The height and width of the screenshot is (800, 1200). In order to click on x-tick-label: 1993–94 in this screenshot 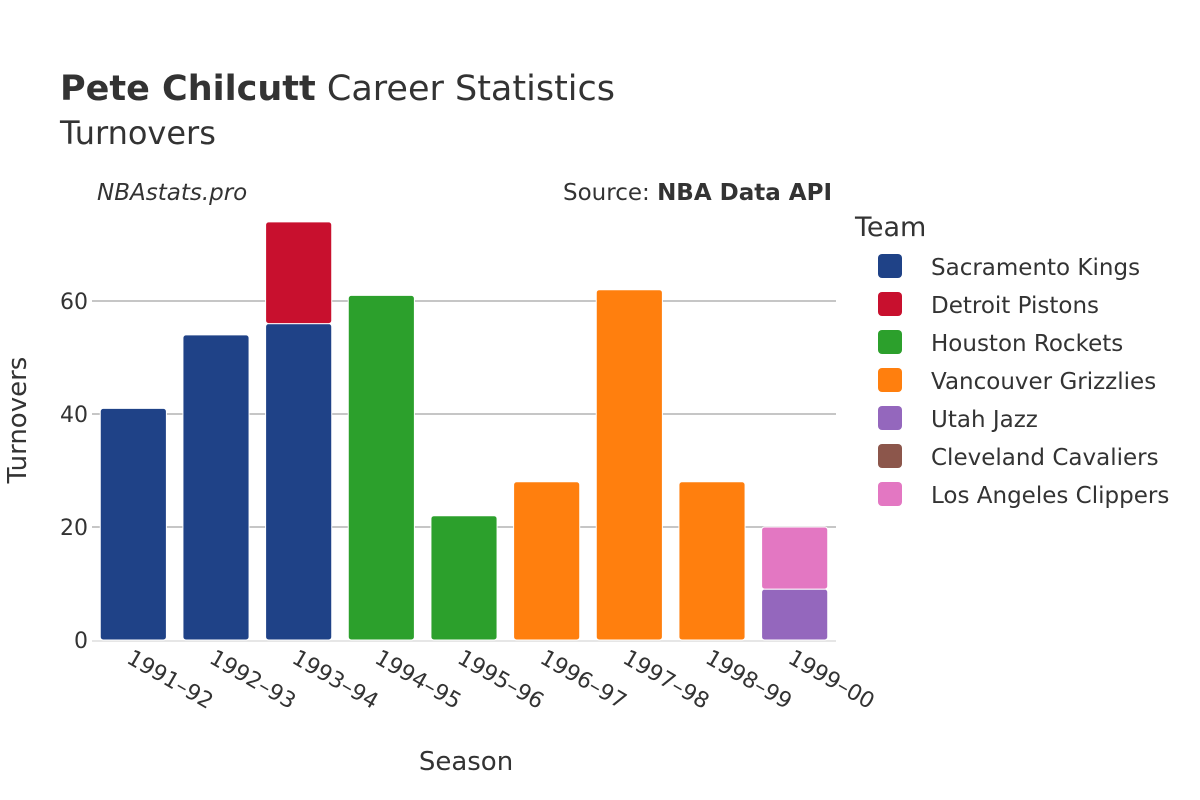, I will do `click(335, 680)`.